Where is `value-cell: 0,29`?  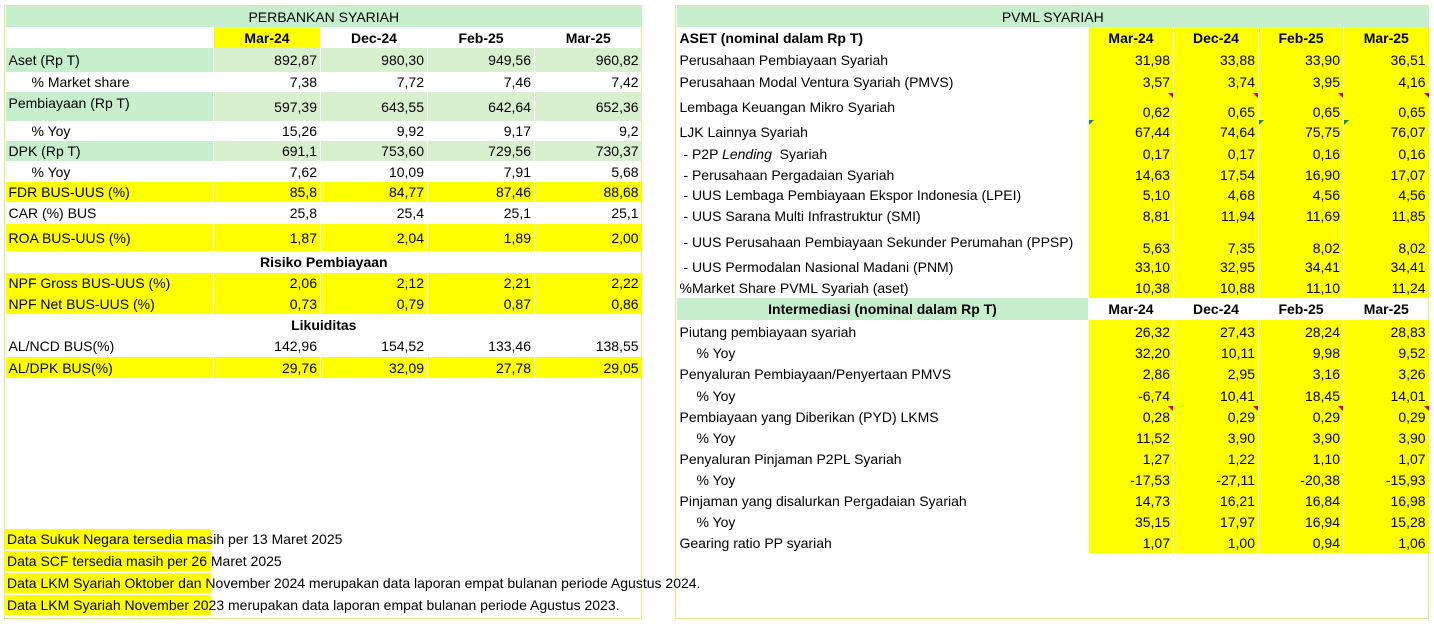
value-cell: 0,29 is located at coordinates (1216, 416).